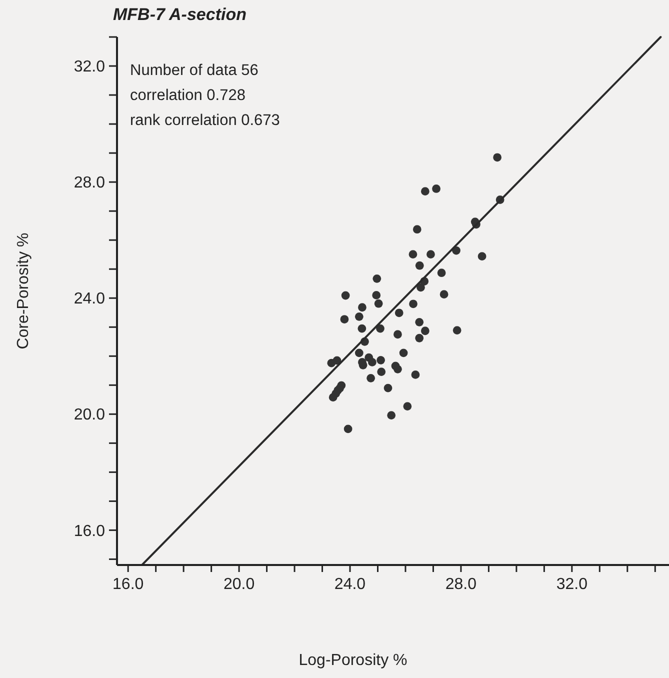 Image resolution: width=669 pixels, height=678 pixels. I want to click on annotation: Number of data 56, so click(194, 70).